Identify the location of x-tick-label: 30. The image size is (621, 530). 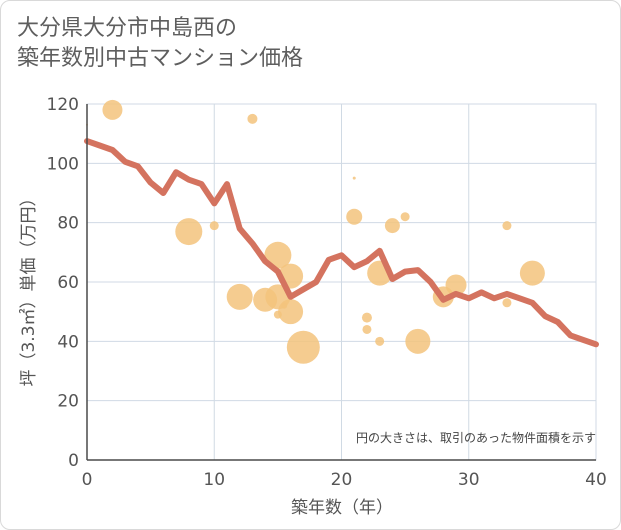
(469, 480).